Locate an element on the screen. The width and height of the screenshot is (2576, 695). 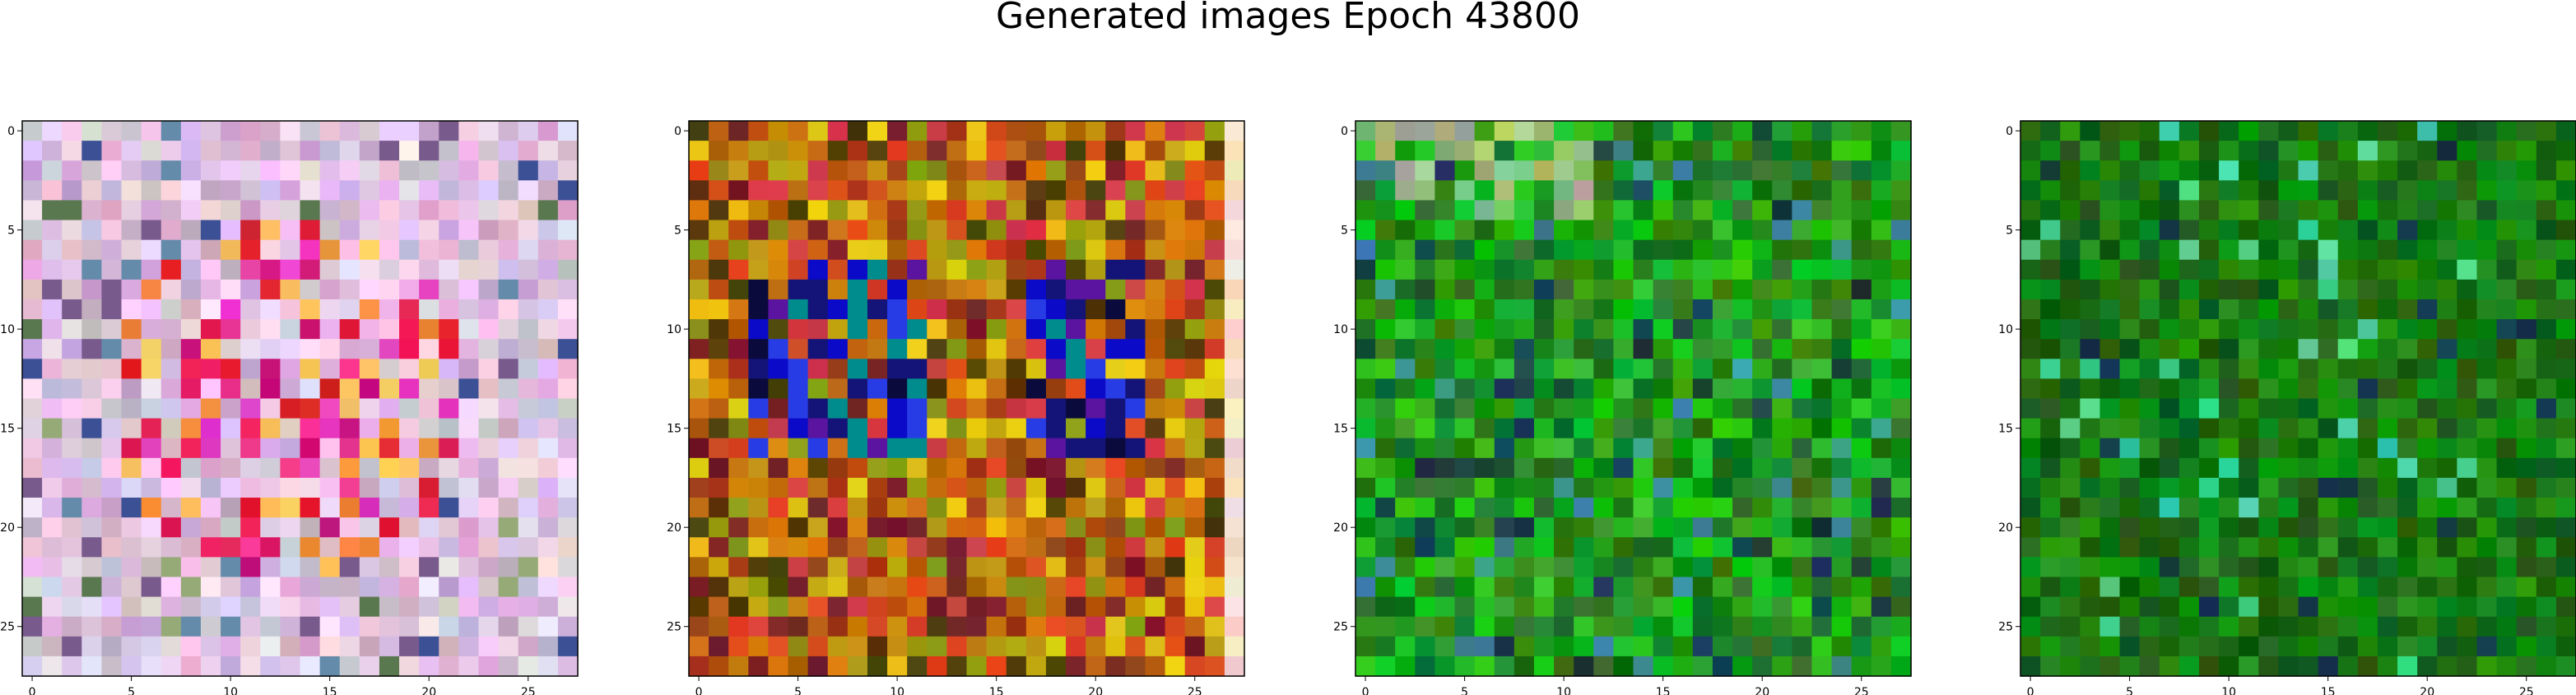
x-tick-label: 15 is located at coordinates (330, 690).